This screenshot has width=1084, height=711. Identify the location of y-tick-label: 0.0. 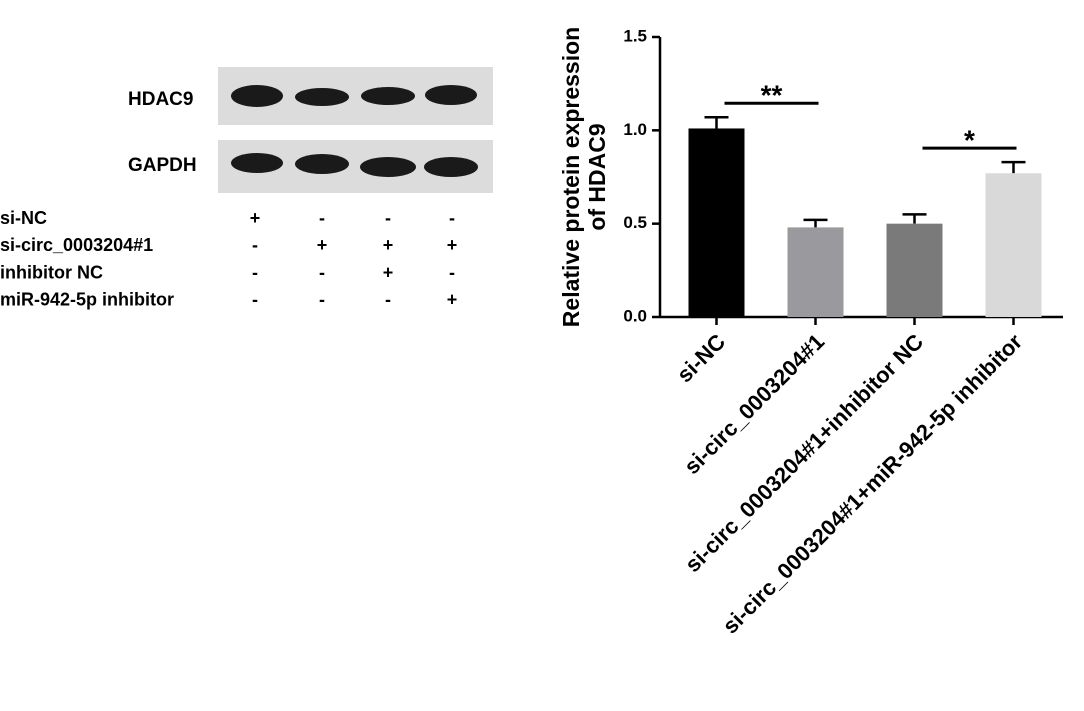
(635, 315).